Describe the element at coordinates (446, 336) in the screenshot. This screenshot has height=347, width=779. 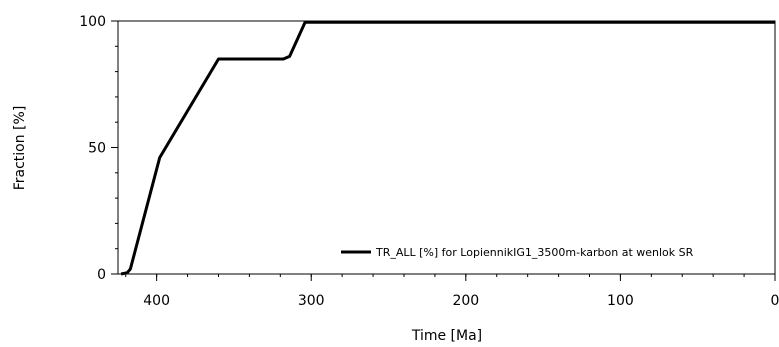
I see `x-axis-title: Time [Ma]` at that location.